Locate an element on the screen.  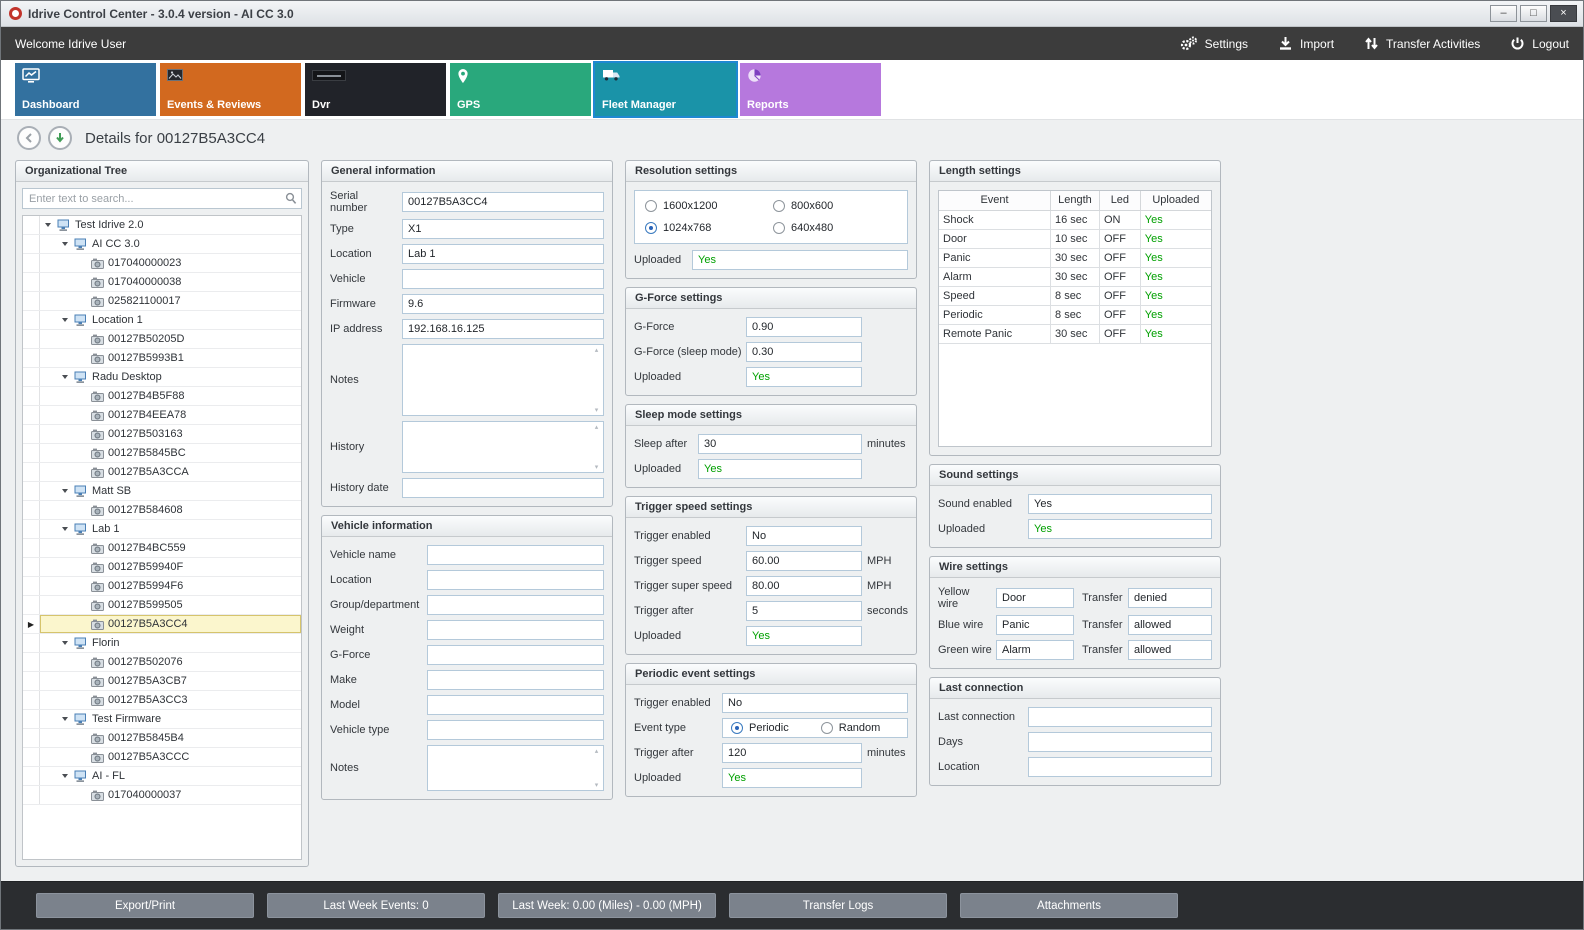
tree-row: Lab 1 is located at coordinates (162, 529).